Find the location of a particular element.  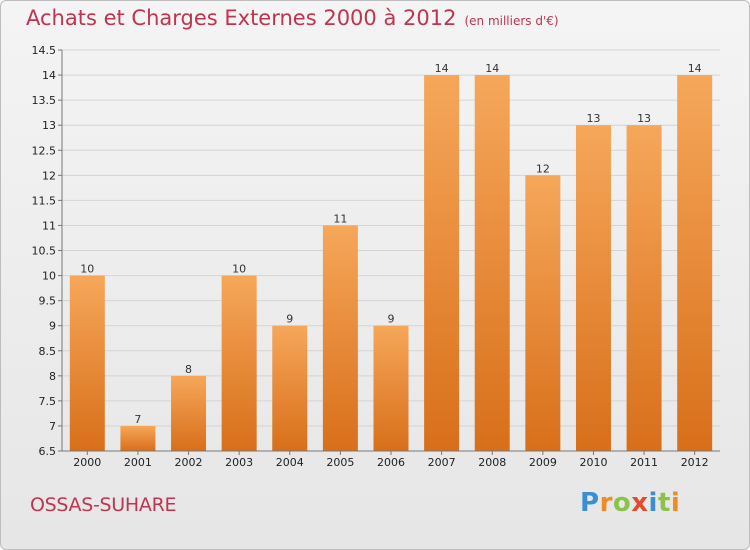

x-tick-label: 2000 is located at coordinates (87, 462).